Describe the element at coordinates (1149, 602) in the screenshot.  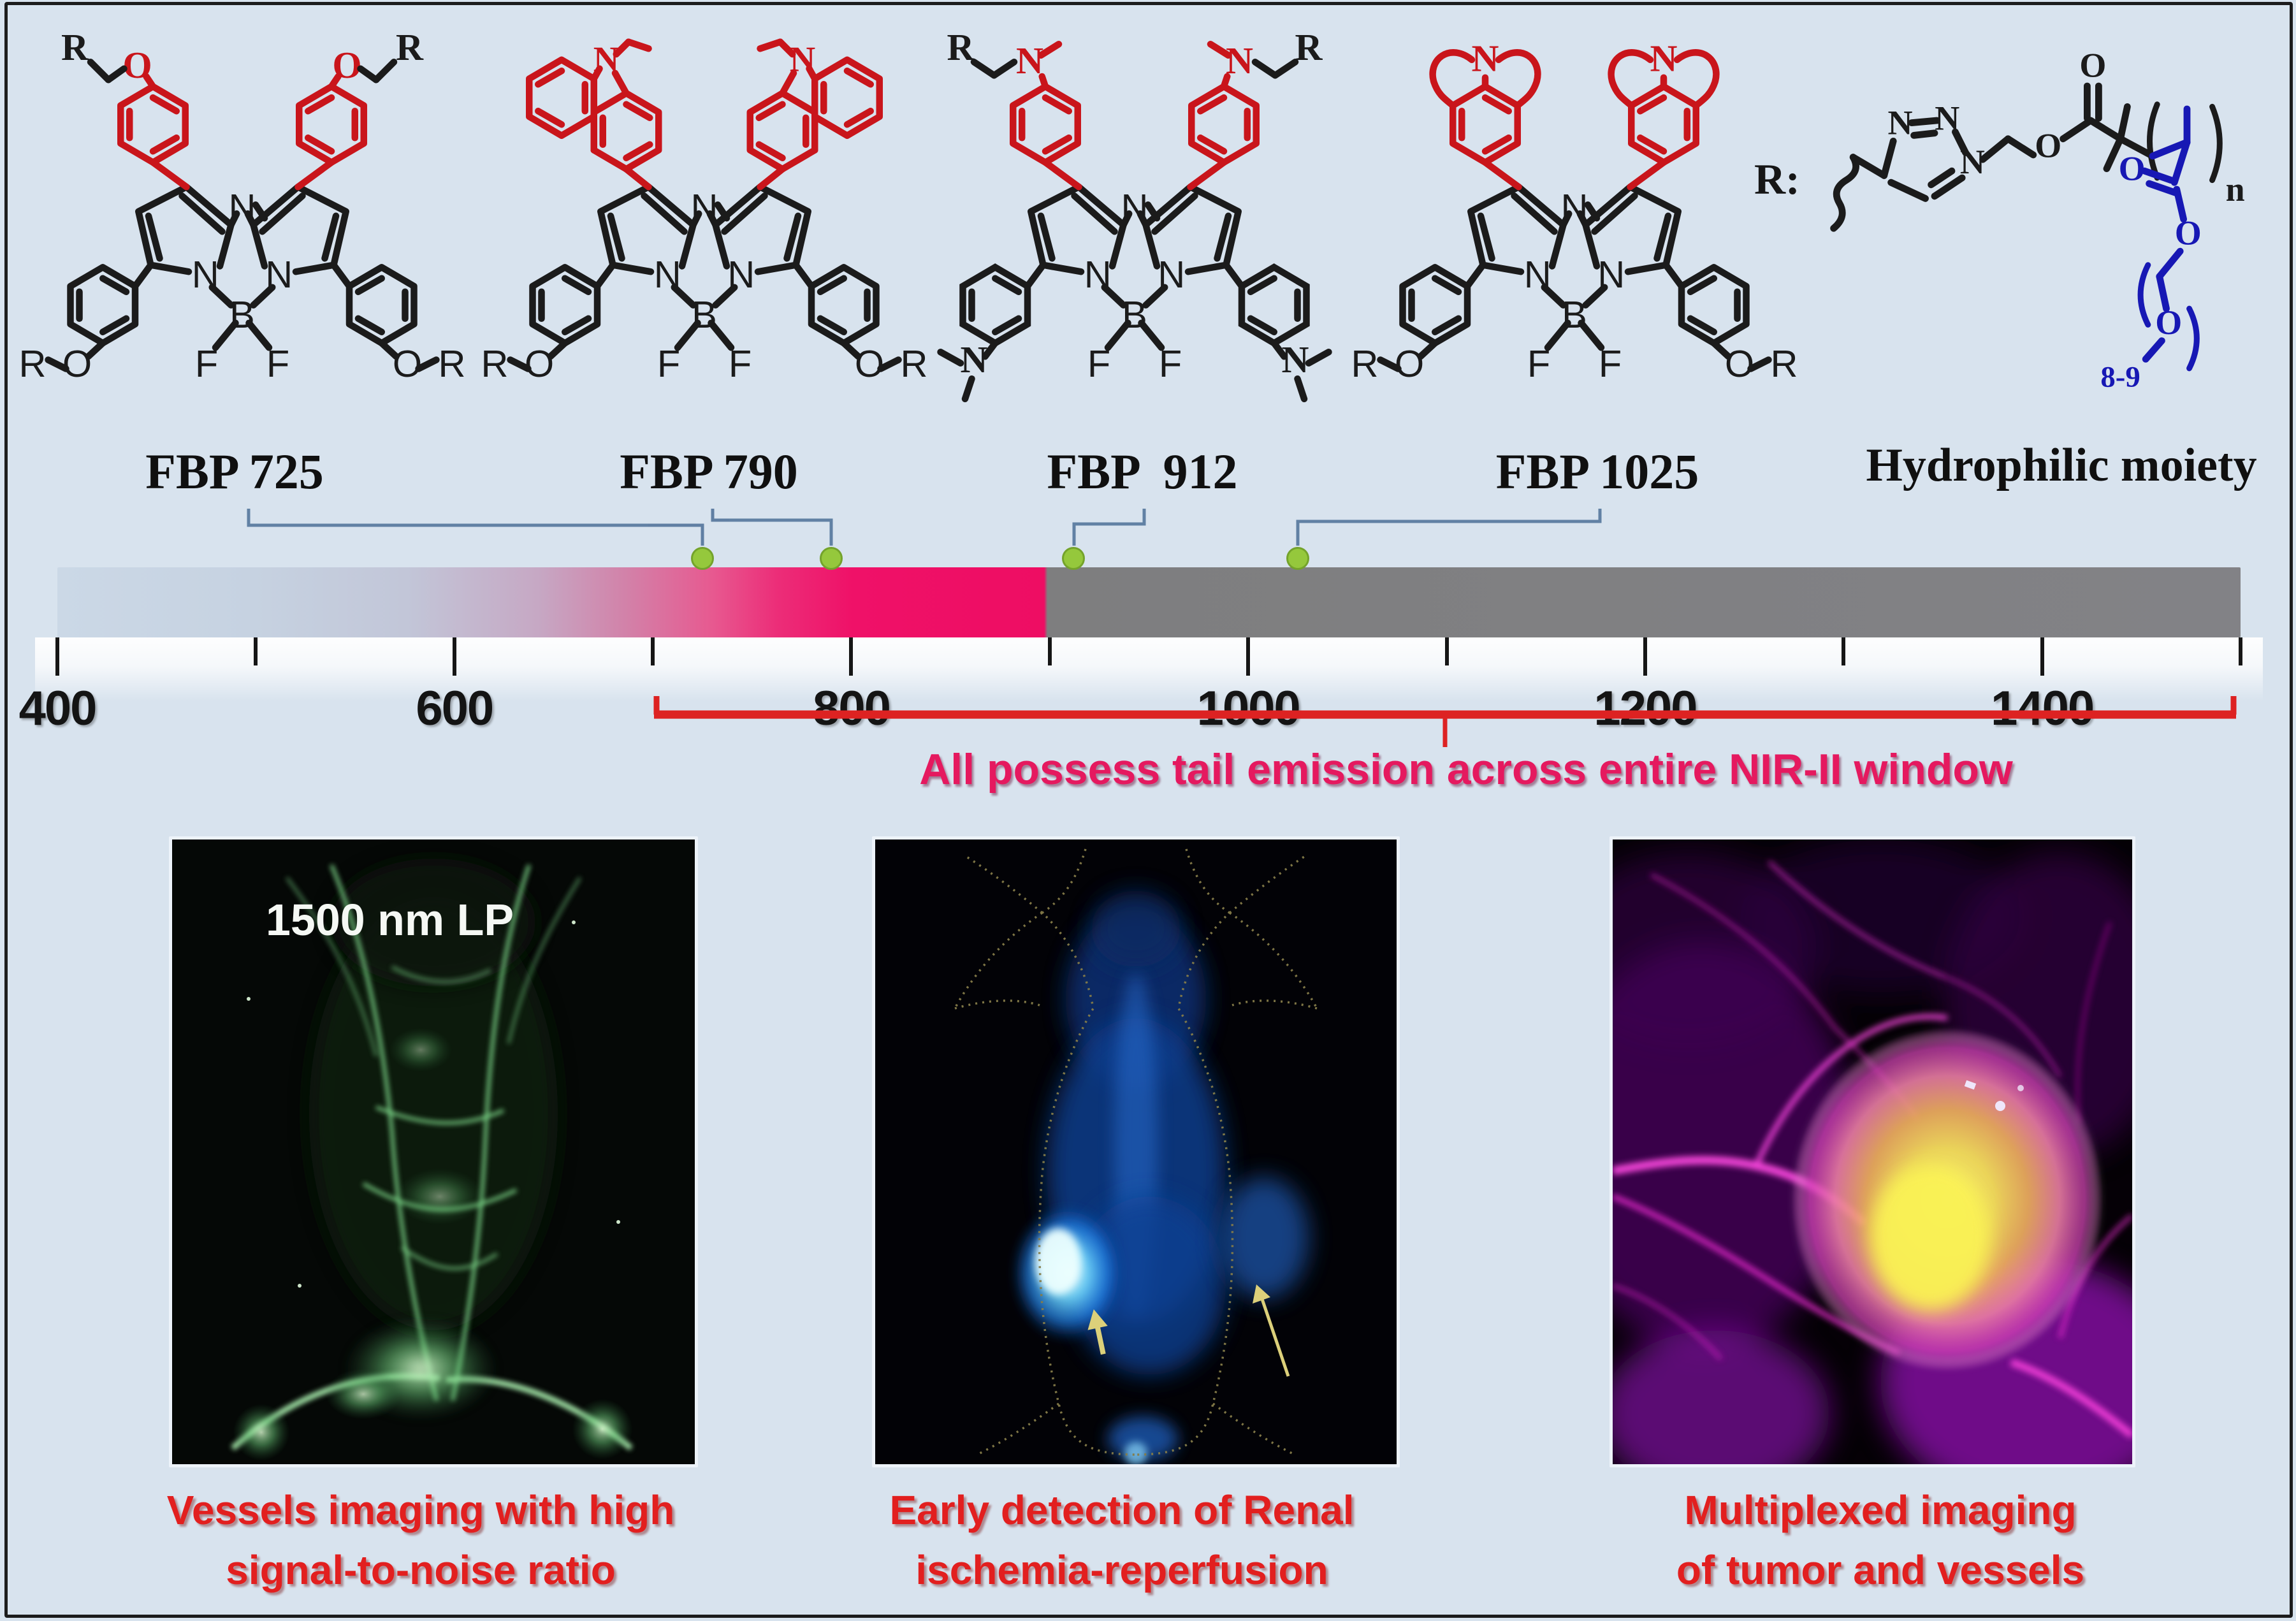
I see `emission-wavelength-bar` at that location.